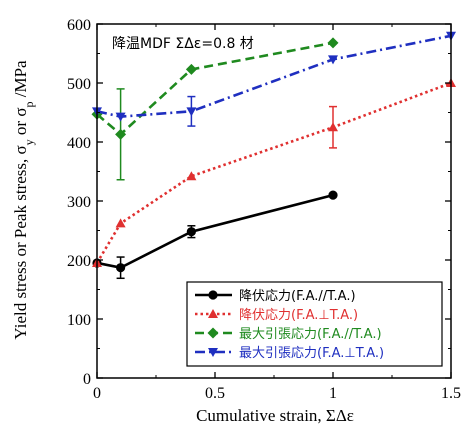  What do you see at coordinates (310, 334) in the screenshot?
I see `legend-label: 最大引張応力(F.A.//T.A.)` at bounding box center [310, 334].